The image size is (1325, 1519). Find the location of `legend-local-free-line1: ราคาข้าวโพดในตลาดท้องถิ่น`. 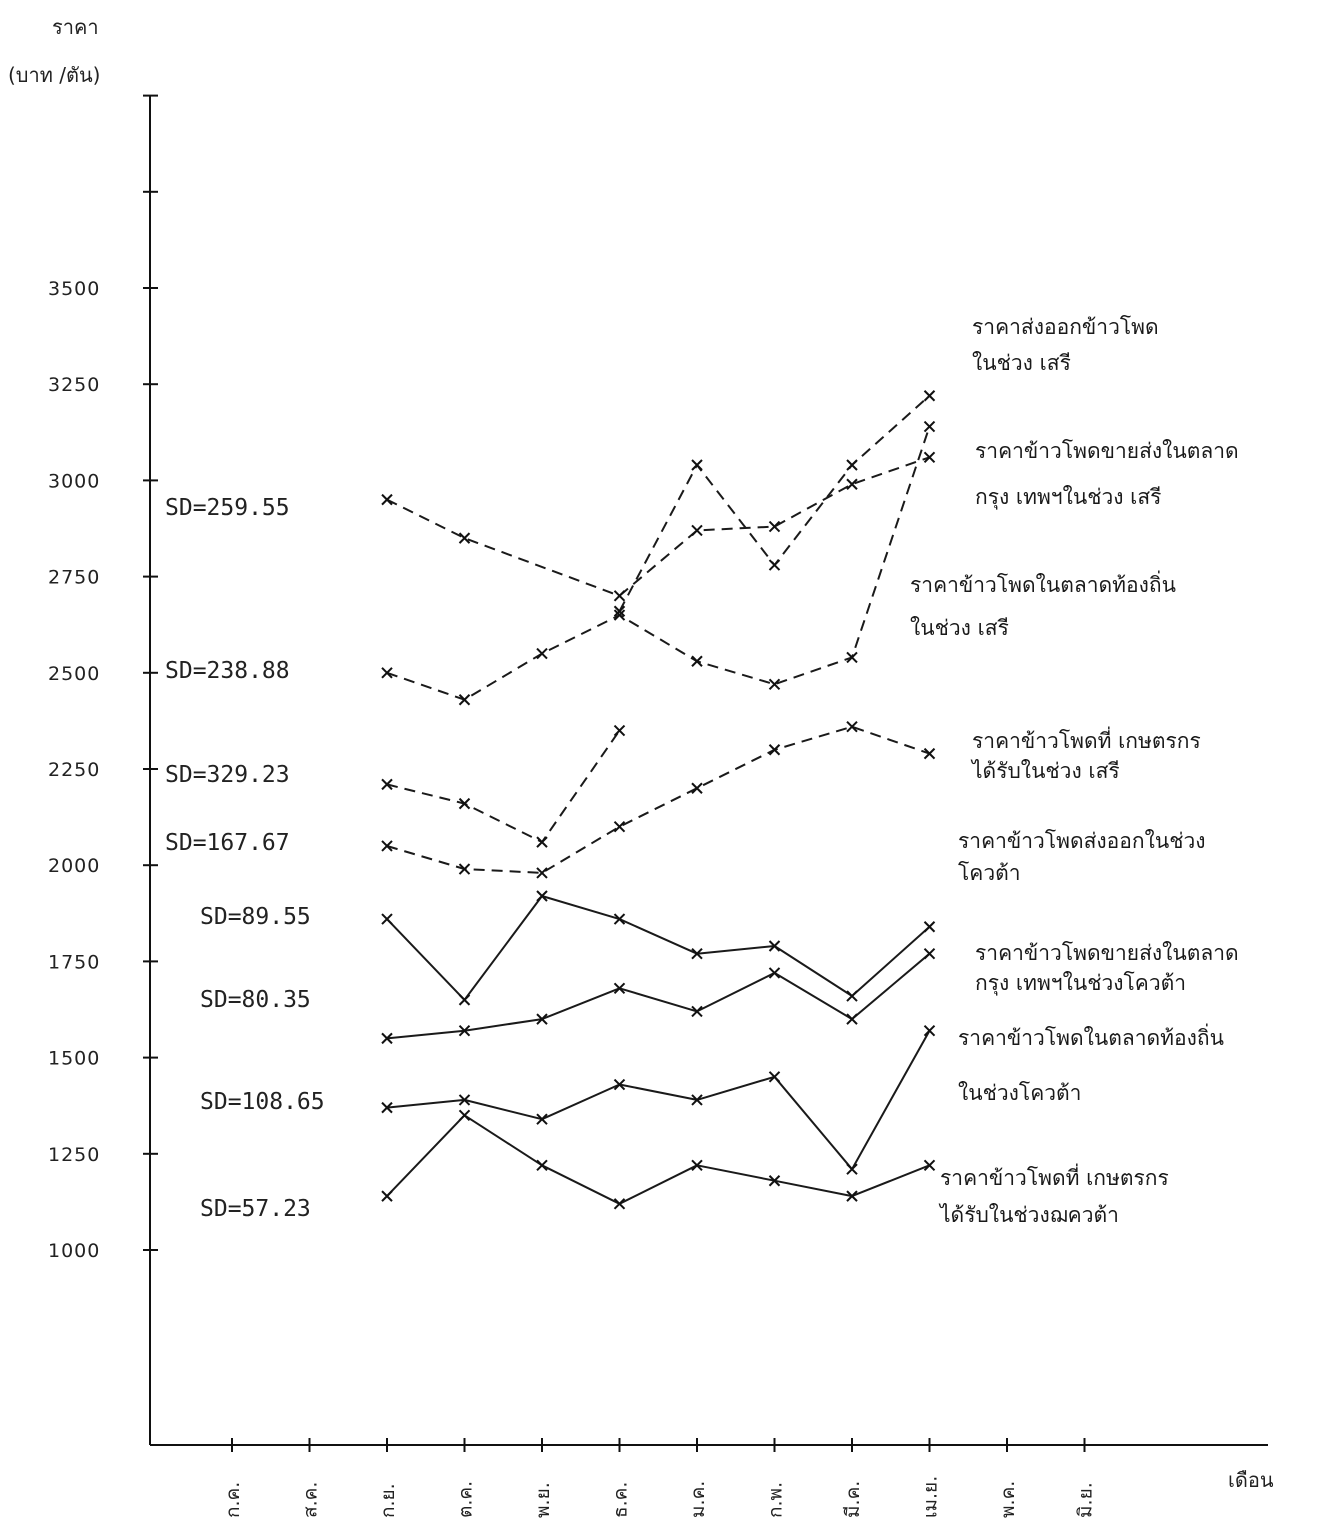

legend-local-free-line1: ราคาข้าวโพดในตลาดท้องถิ่น is located at coordinates (1043, 583).